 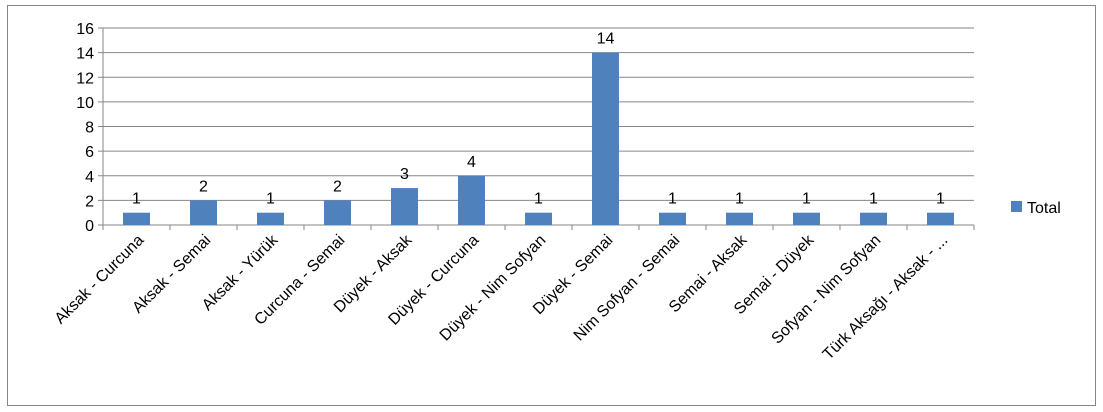 What do you see at coordinates (827, 290) in the screenshot?
I see `x-tick-label: Sofyan - Nim Sofyan` at bounding box center [827, 290].